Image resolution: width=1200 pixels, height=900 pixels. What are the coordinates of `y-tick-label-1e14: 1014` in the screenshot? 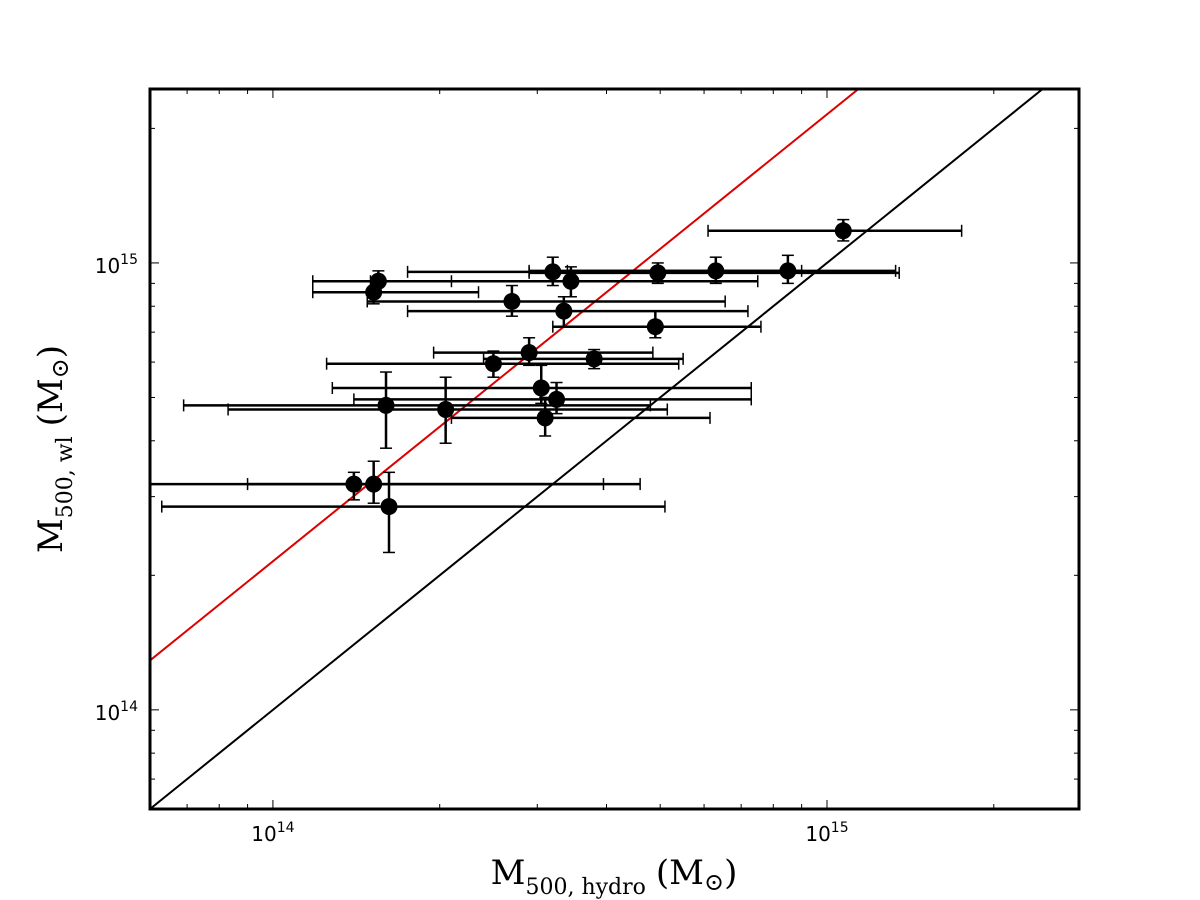 It's located at (116, 712).